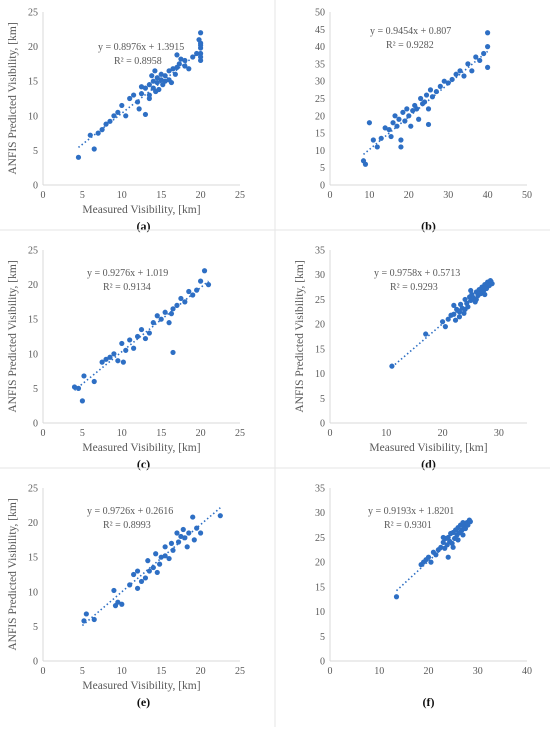 Image resolution: width=550 pixels, height=732 pixels. Describe the element at coordinates (201, 433) in the screenshot. I see `x-tick-label: 20` at that location.